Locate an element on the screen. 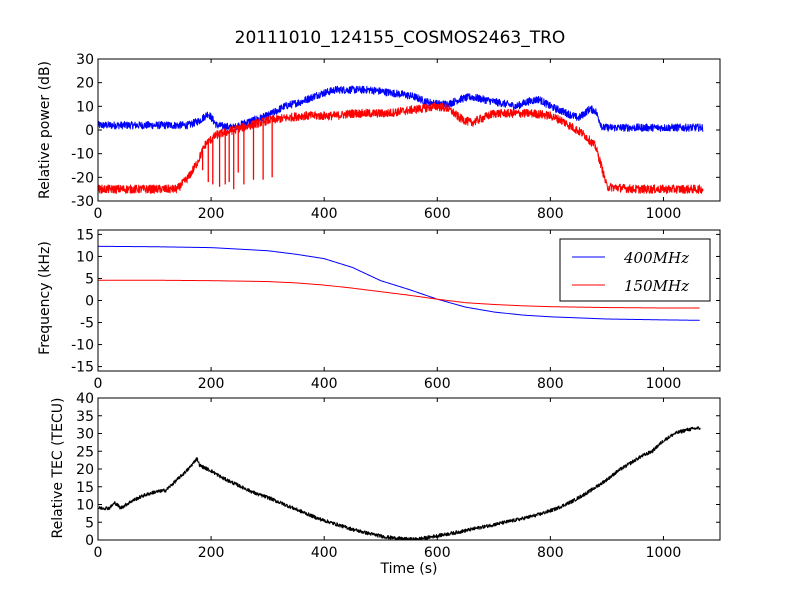 Image resolution: width=800 pixels, height=600 pixels. panel2-plot-area is located at coordinates (399, 283).